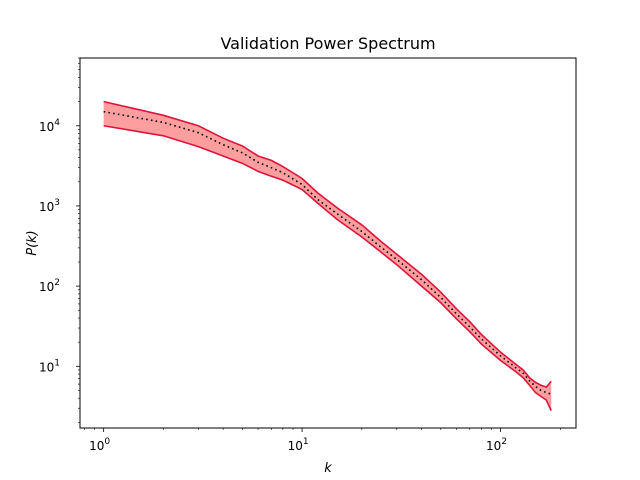 Image resolution: width=640 pixels, height=480 pixels. I want to click on x-tick-exponent: 1, so click(306, 442).